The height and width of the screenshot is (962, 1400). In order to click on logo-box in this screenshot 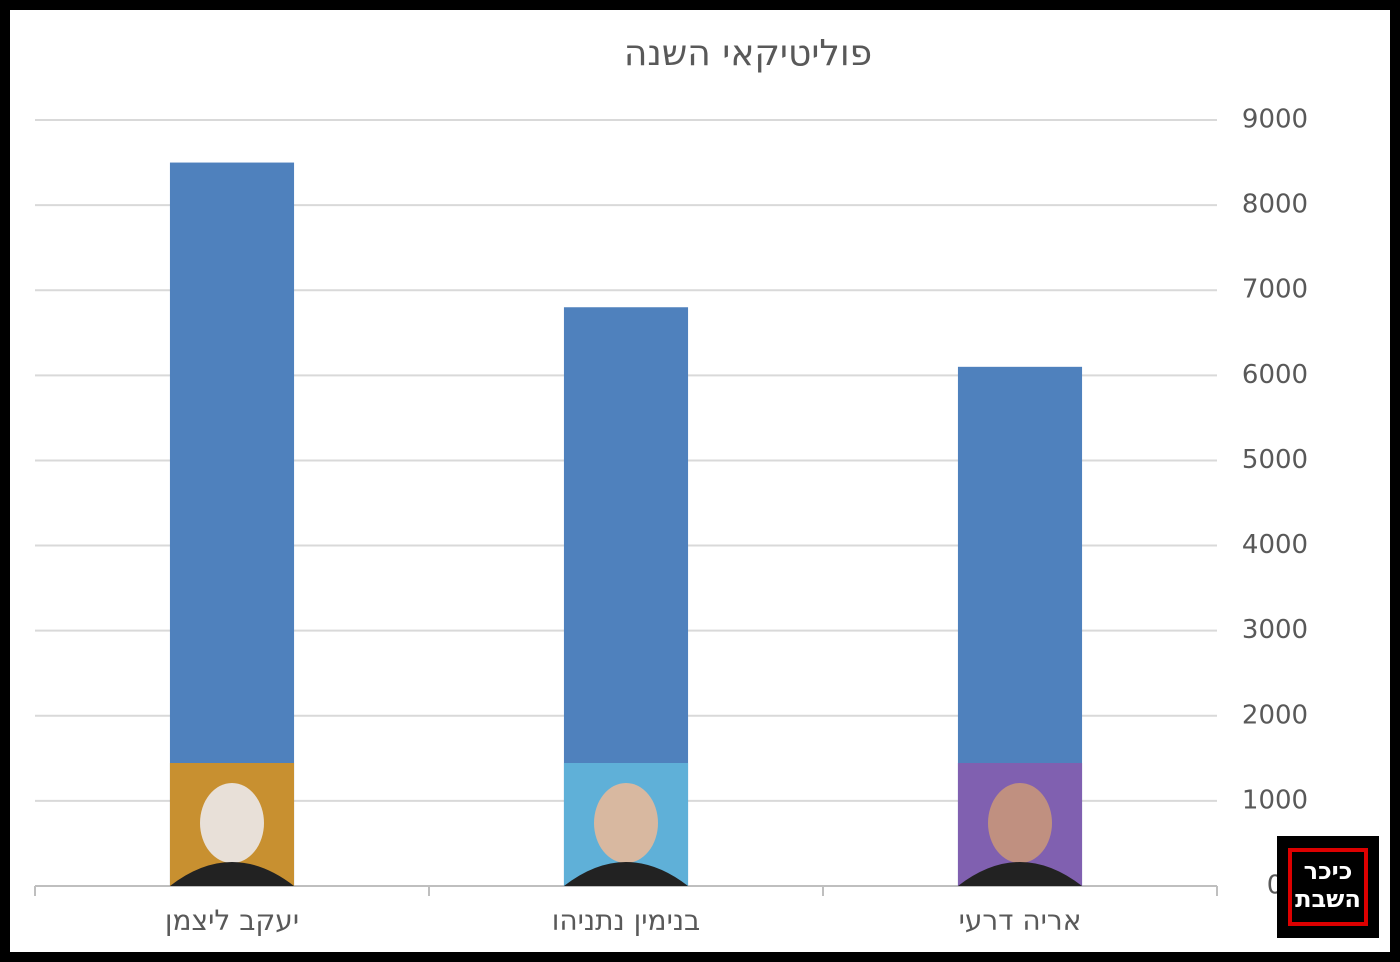, I will do `click(1328, 887)`.